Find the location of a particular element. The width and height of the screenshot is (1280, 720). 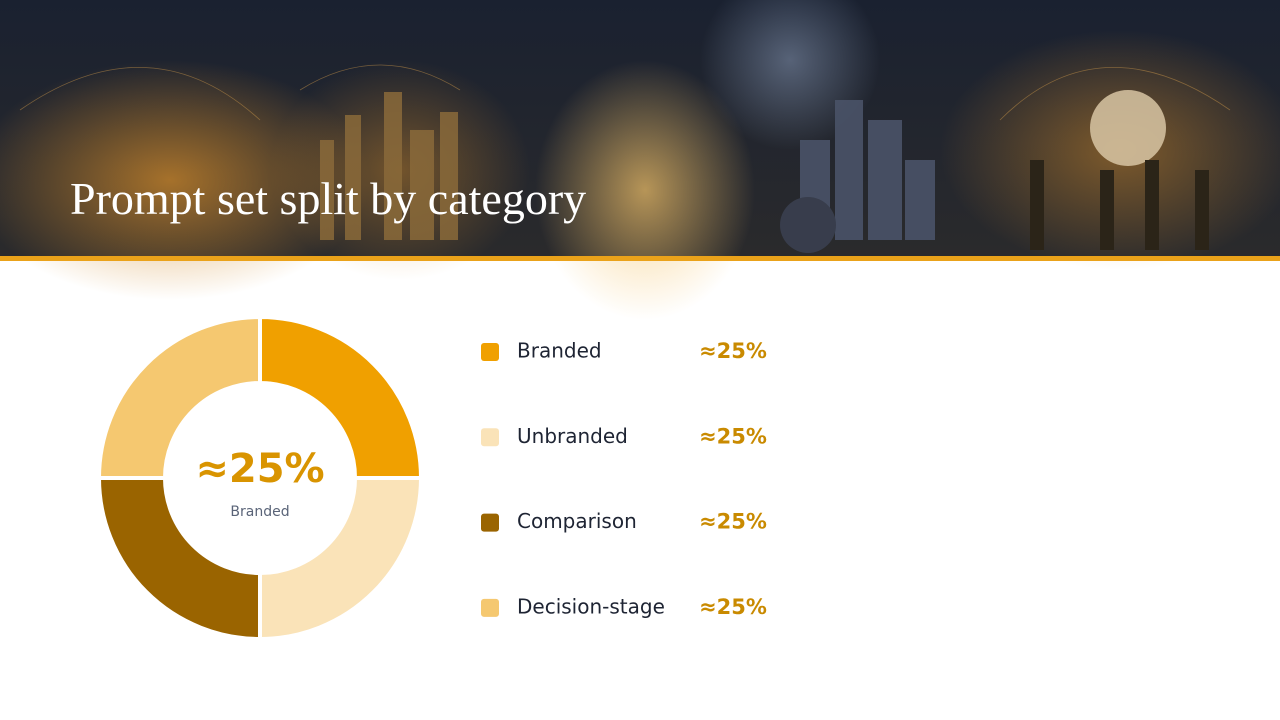

chart-title: Prompt set split by category is located at coordinates (328, 198).